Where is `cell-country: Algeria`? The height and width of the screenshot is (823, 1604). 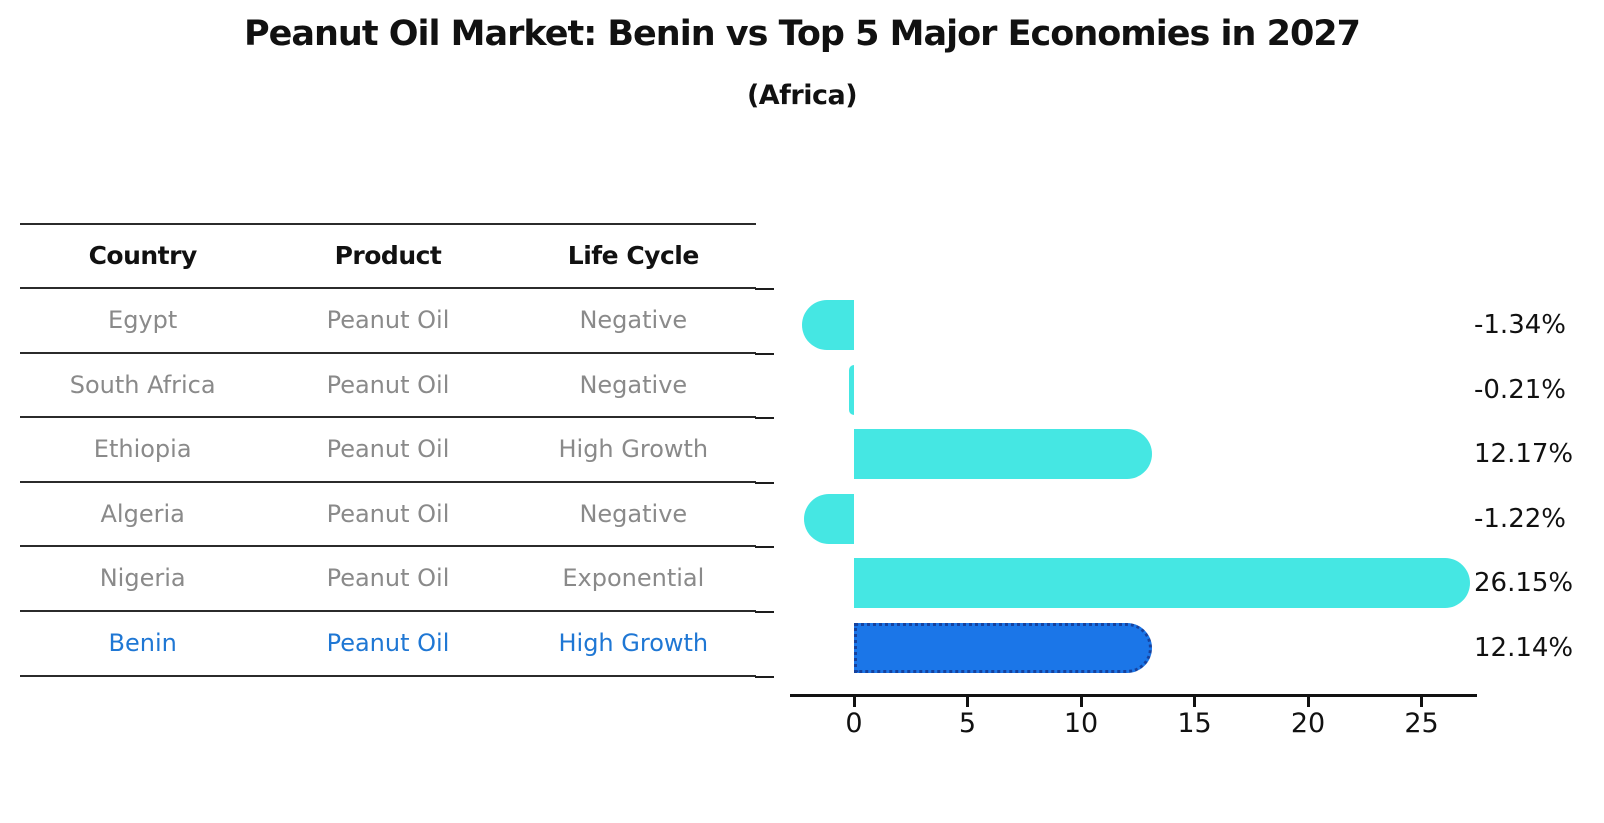 cell-country: Algeria is located at coordinates (142, 513).